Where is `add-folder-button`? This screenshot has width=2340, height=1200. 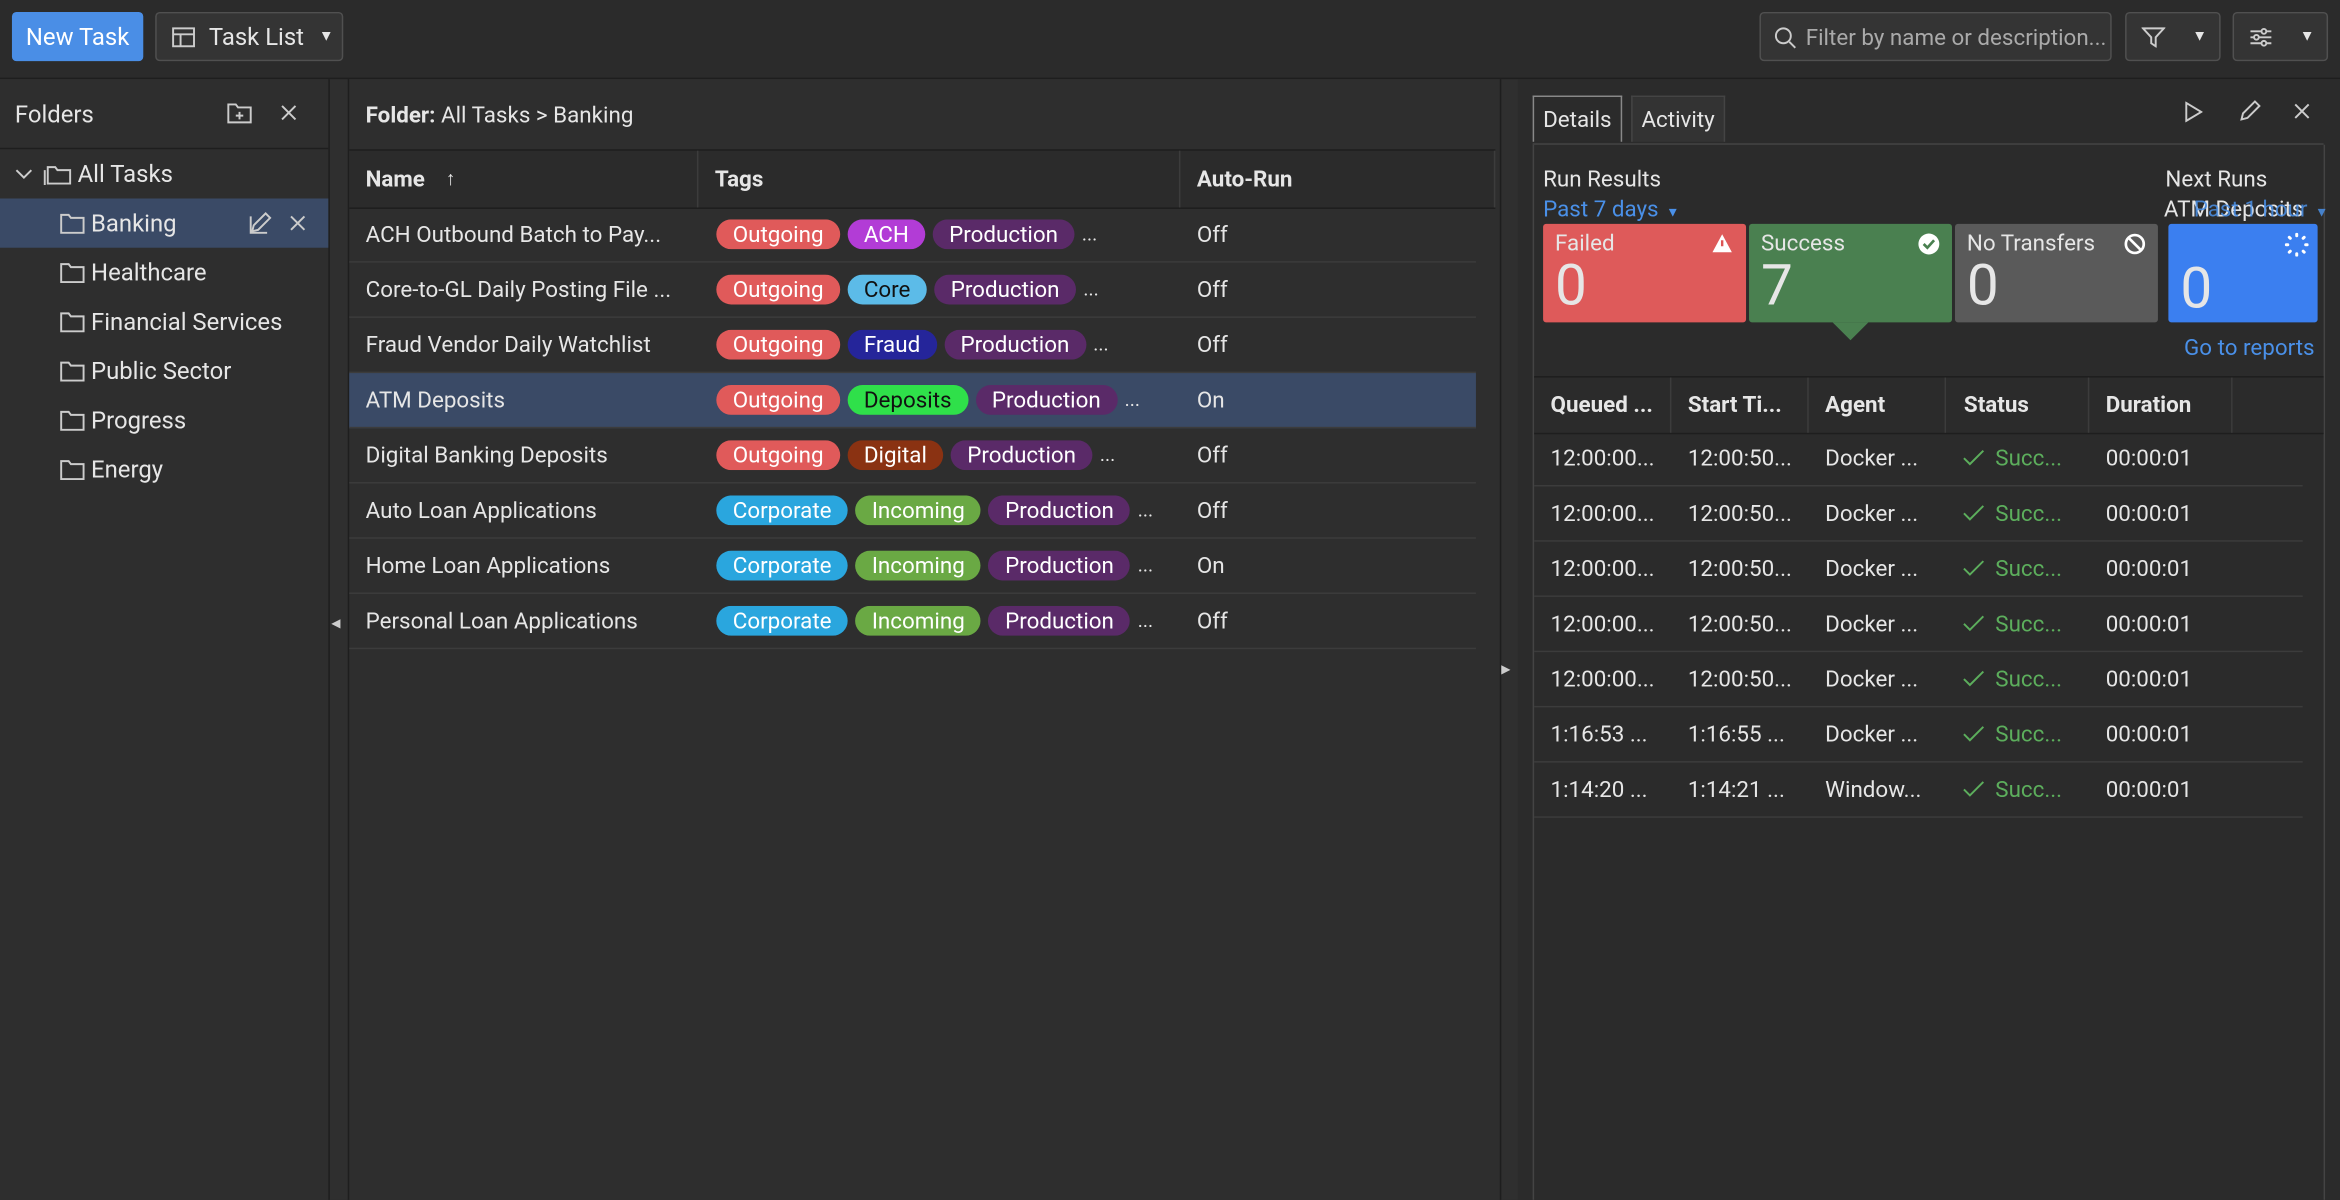
add-folder-button is located at coordinates (239, 112).